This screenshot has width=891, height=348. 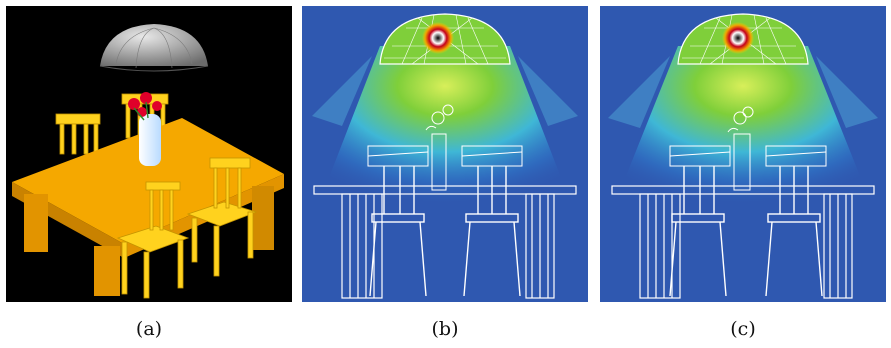 I want to click on lamp-shade, so click(x=154, y=45).